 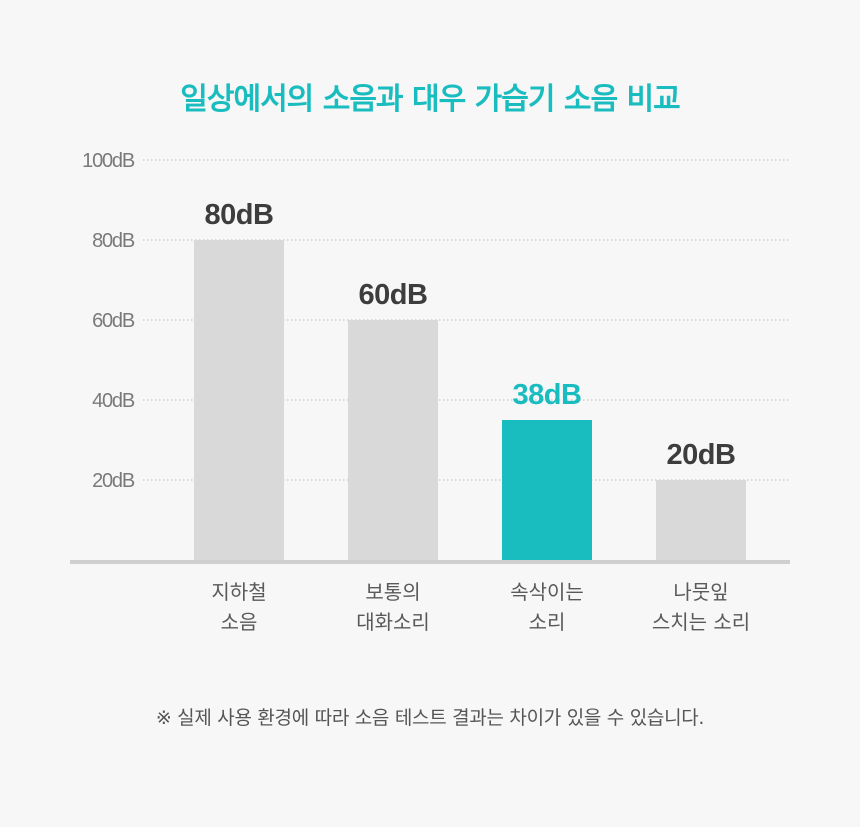 What do you see at coordinates (113, 241) in the screenshot?
I see `y-tick-label: 80dB` at bounding box center [113, 241].